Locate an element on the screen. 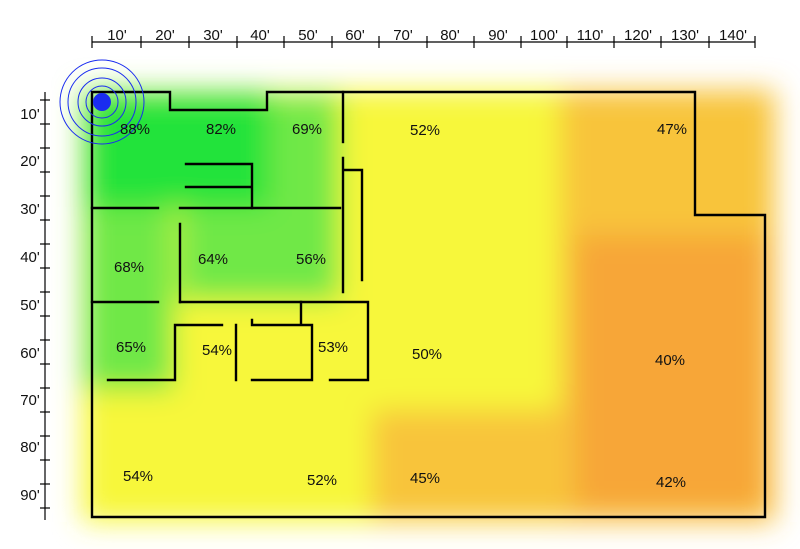 The width and height of the screenshot is (800, 549). router-wave-middle is located at coordinates (102, 102).